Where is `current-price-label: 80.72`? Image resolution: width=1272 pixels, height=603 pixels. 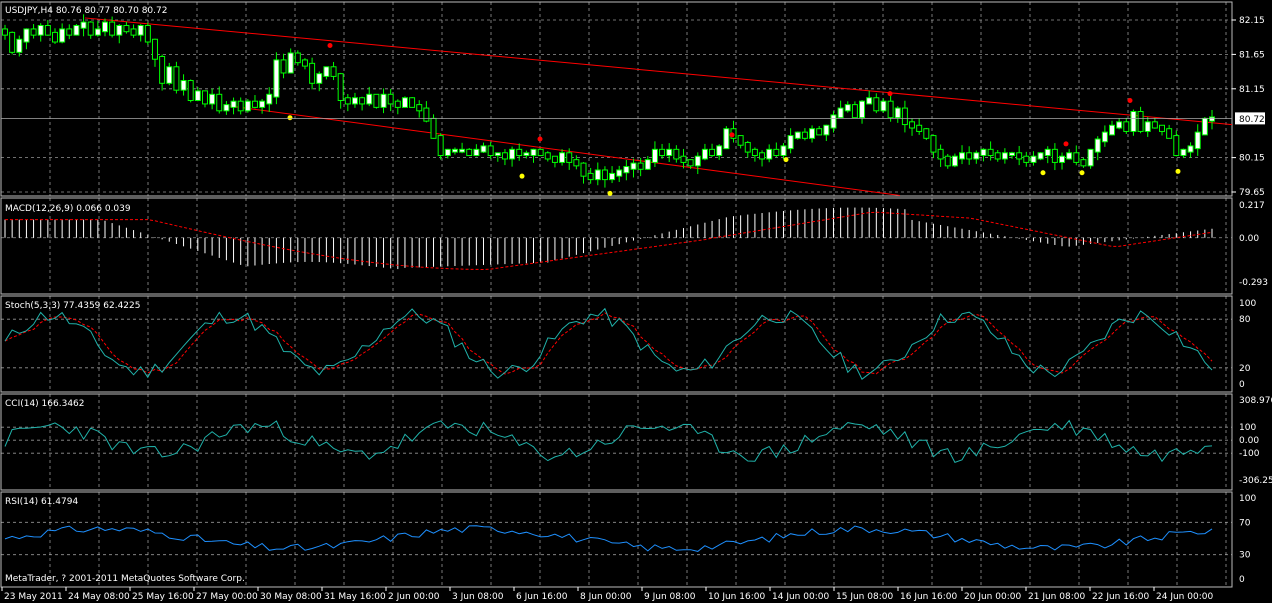
current-price-label: 80.72 is located at coordinates (1252, 120).